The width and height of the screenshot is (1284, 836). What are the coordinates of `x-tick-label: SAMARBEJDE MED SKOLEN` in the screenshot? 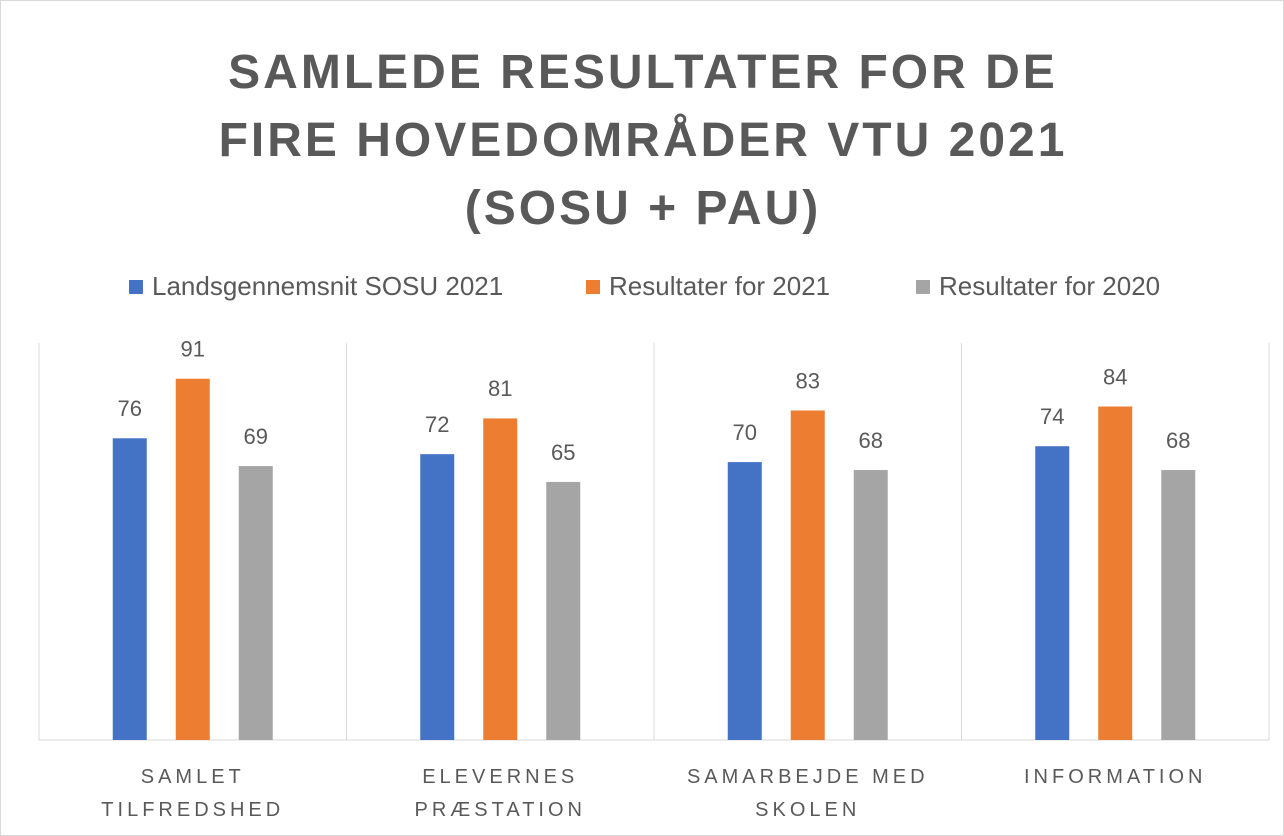 It's located at (807, 793).